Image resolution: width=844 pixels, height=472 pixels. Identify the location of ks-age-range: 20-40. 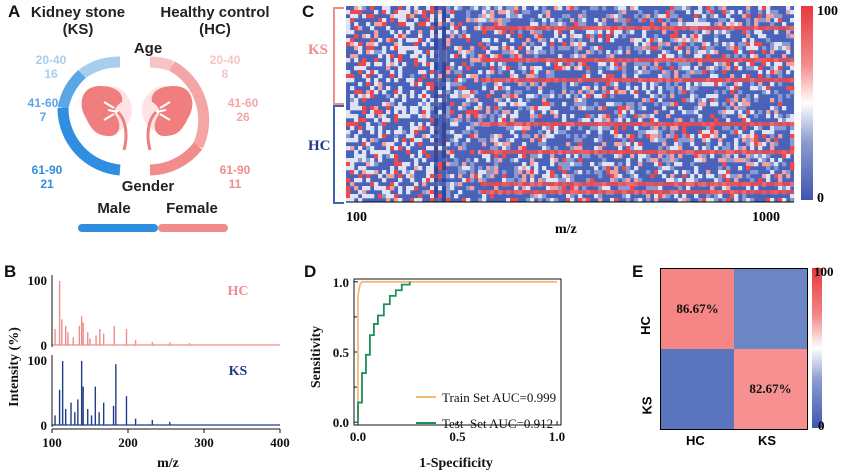
(51, 60).